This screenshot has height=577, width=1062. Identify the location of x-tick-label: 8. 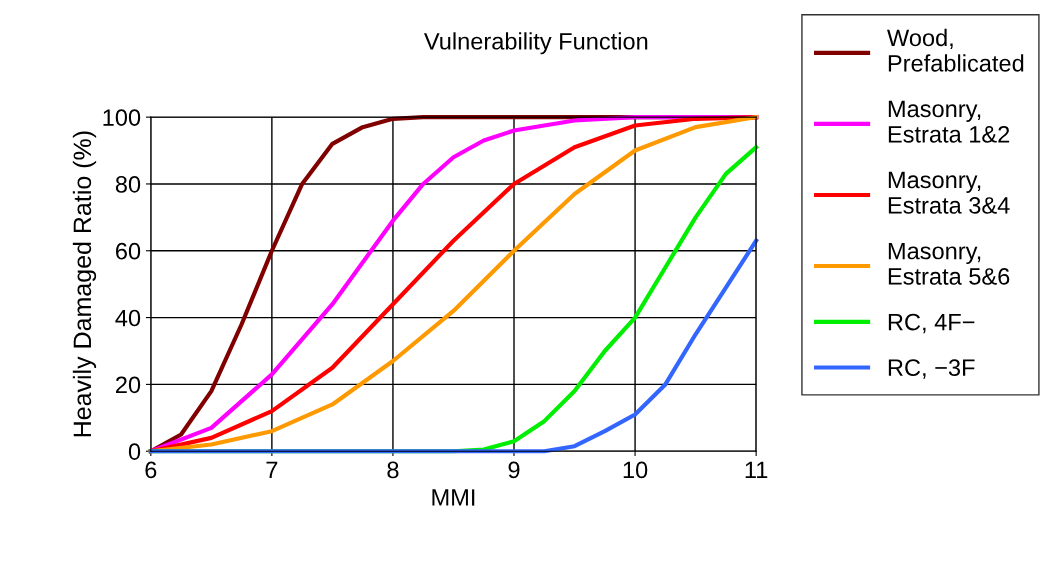
(393, 470).